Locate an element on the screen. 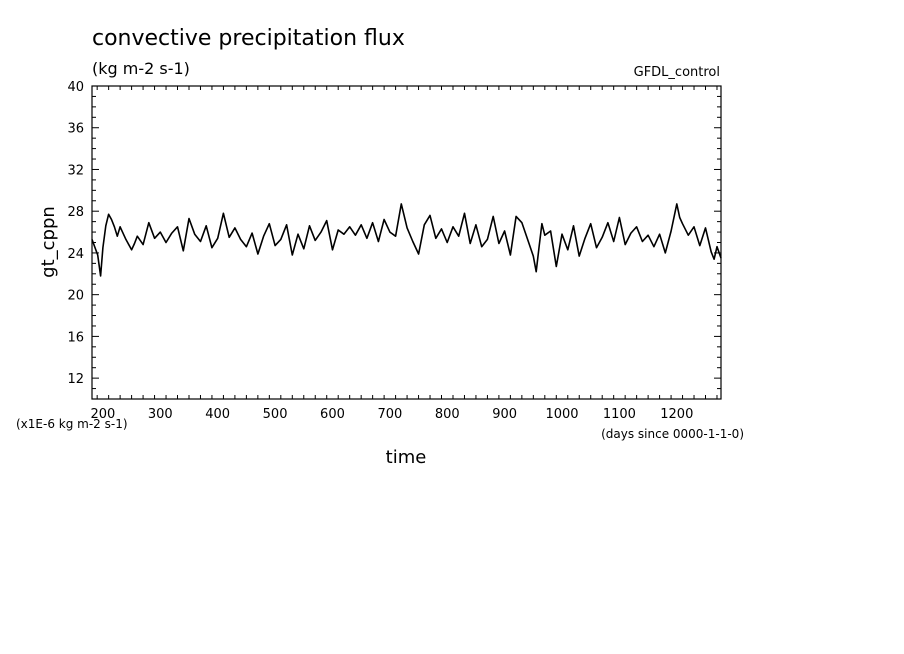  x-tick-label: 1100 is located at coordinates (619, 414).